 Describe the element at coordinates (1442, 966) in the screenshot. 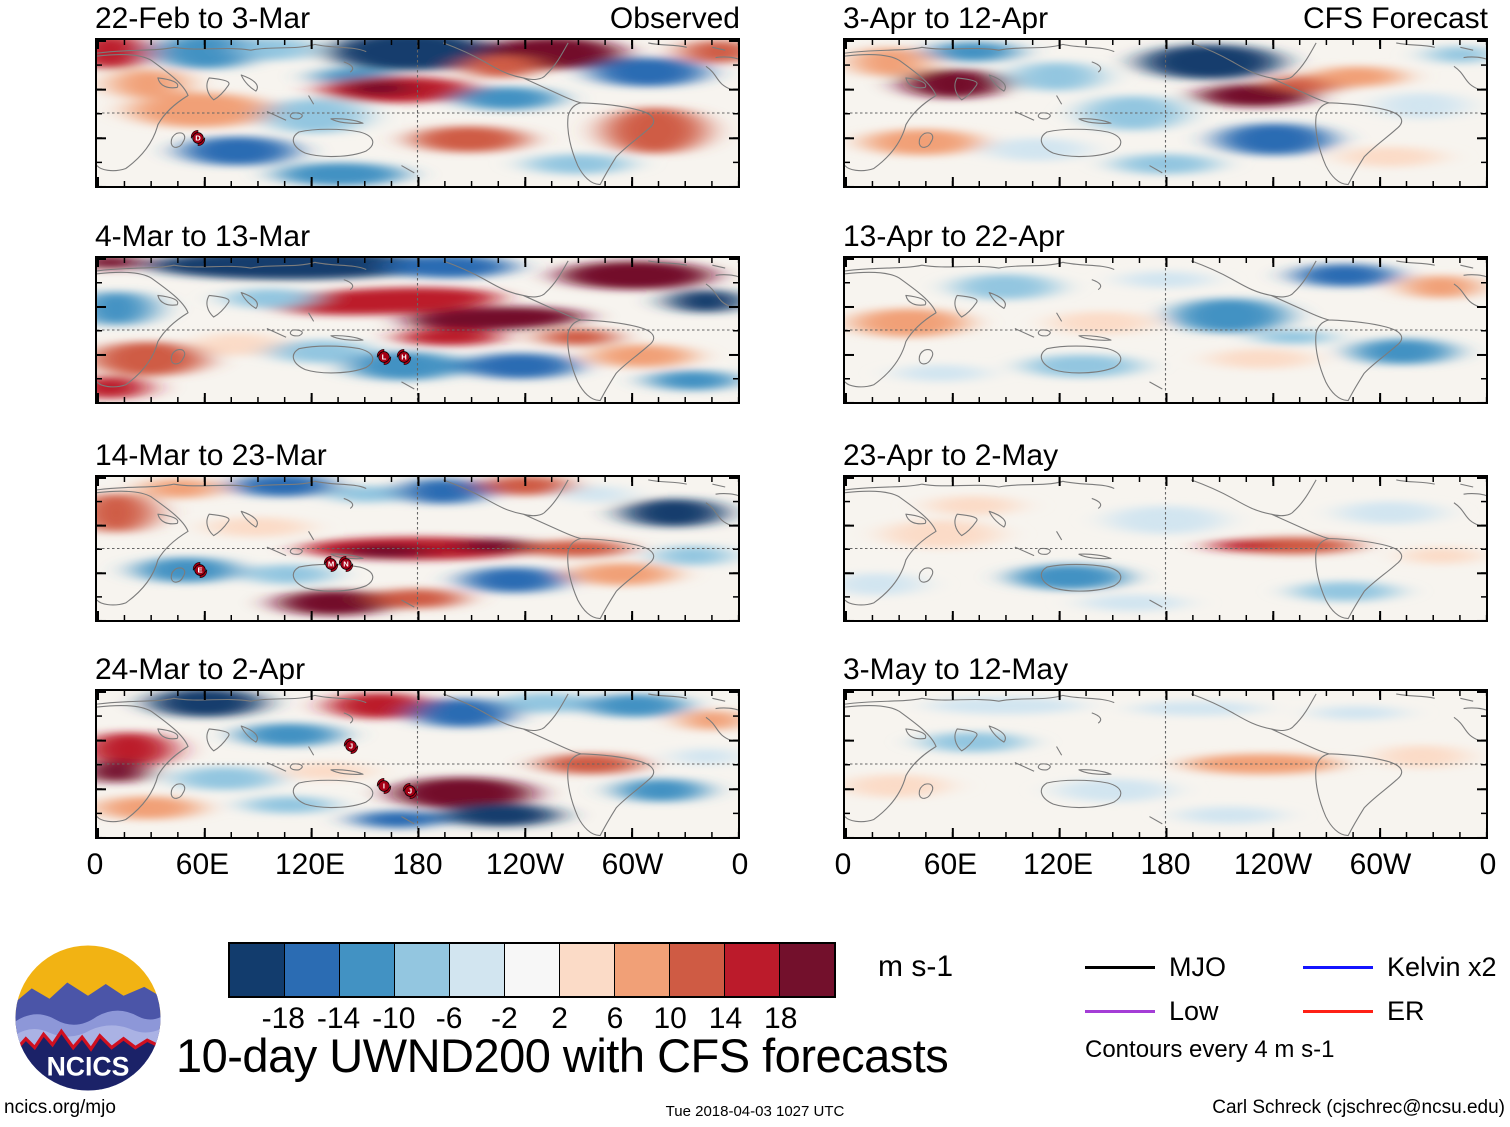

I see `legend-label: Kelvin x2` at that location.